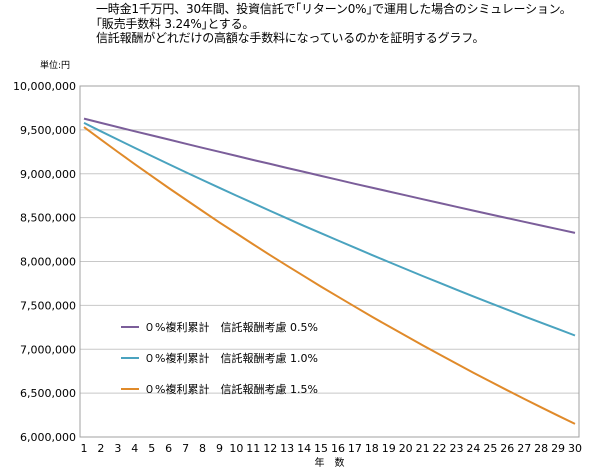 The height and width of the screenshot is (474, 613). What do you see at coordinates (423, 448) in the screenshot?
I see `x-tick-label: 21` at bounding box center [423, 448].